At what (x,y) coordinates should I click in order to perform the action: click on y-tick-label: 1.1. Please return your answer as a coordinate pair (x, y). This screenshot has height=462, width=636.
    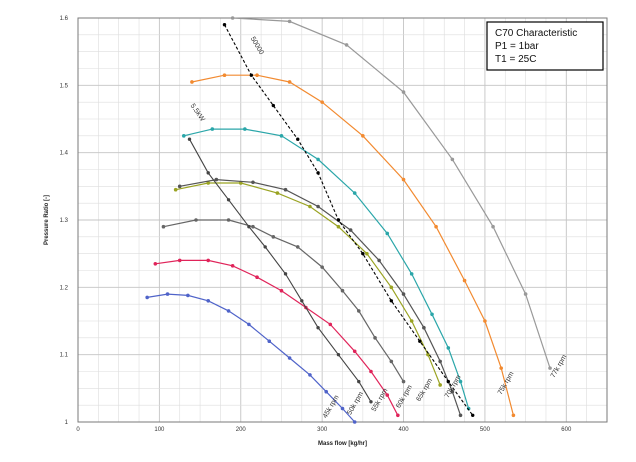
    Looking at the image, I should click on (64, 356).